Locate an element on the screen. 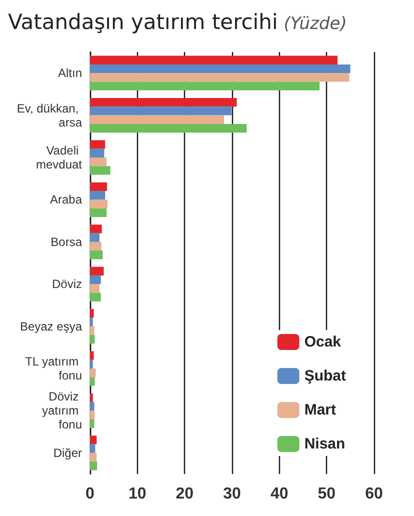 The image size is (414, 516). x-tick-label: 40 is located at coordinates (279, 494).